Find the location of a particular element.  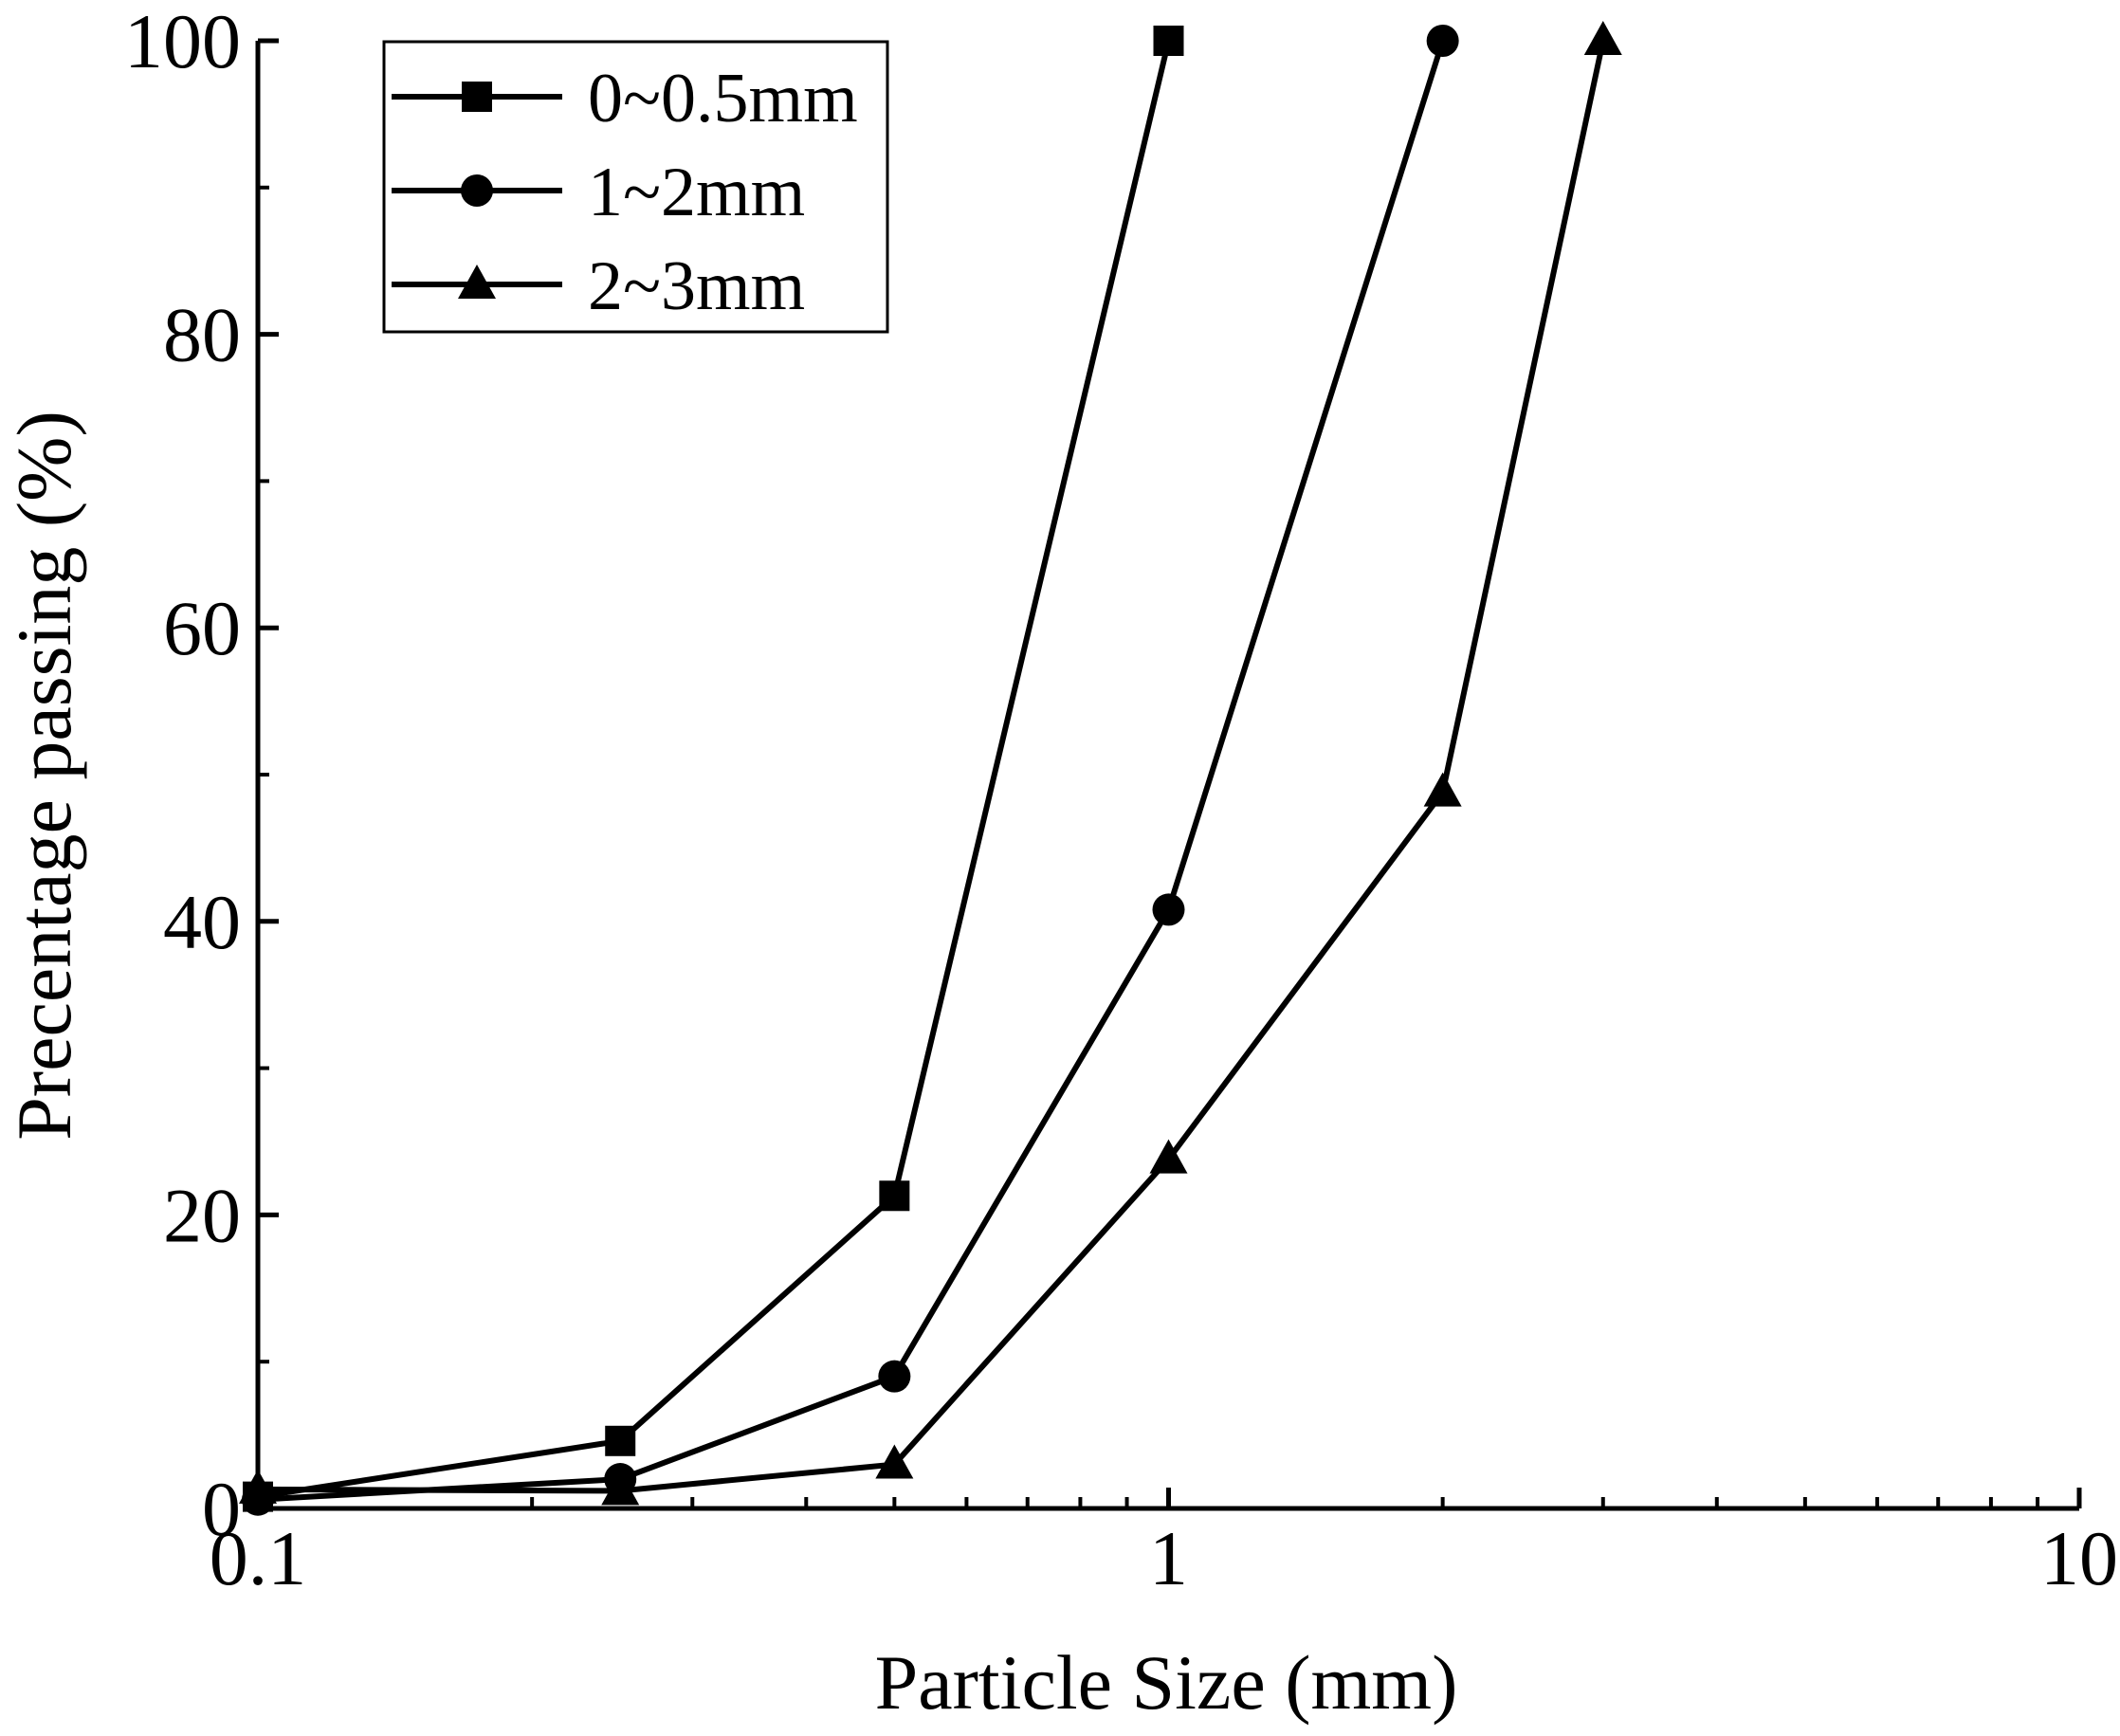

legend-item: 1~2mm is located at coordinates (599, 192).